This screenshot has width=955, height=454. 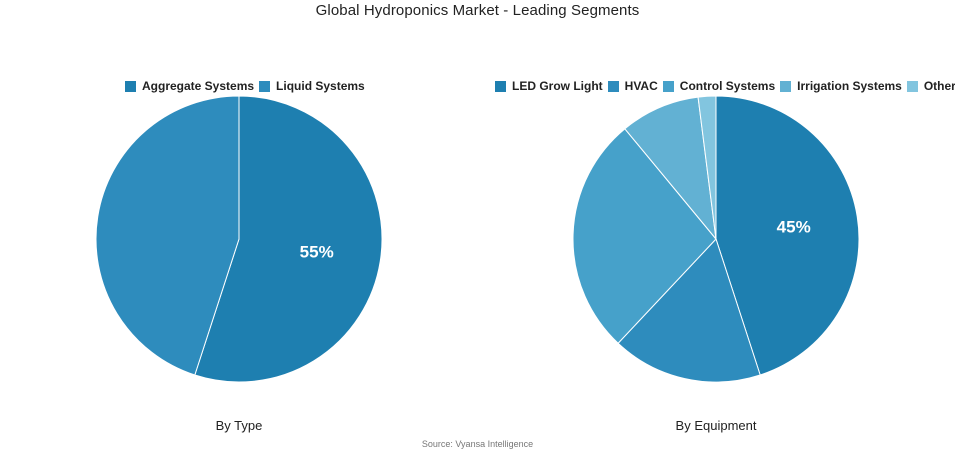 I want to click on legend-item: Control Systems, so click(x=719, y=86).